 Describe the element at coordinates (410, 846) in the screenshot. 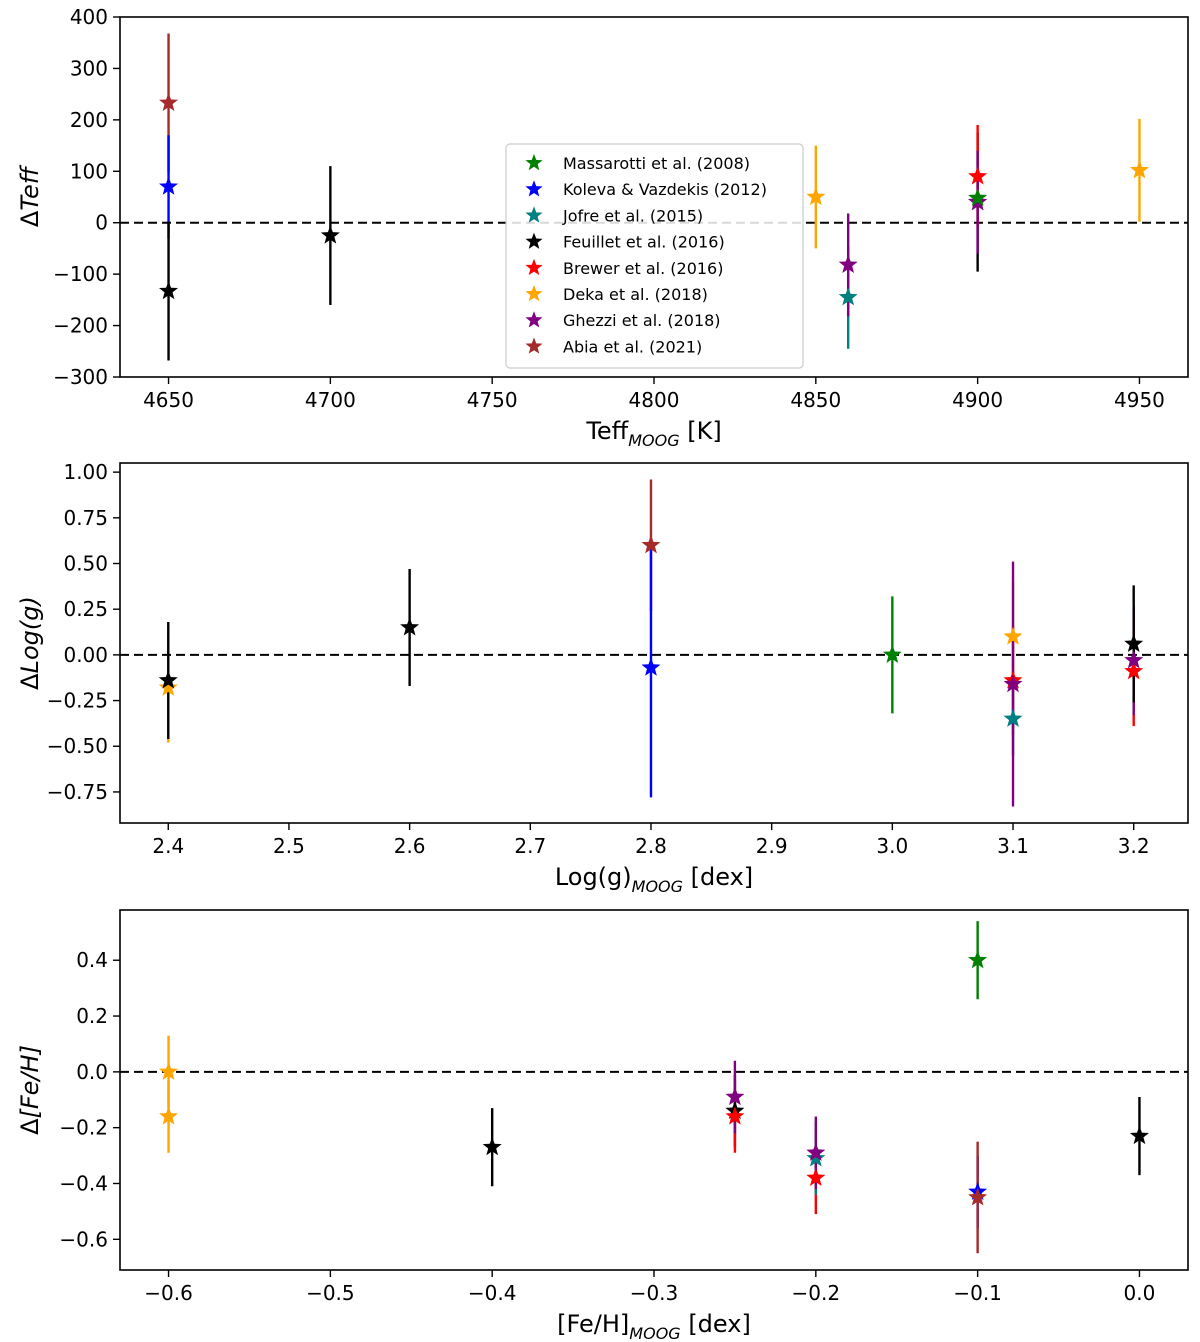

I see `x-tick-label: 2.6` at that location.